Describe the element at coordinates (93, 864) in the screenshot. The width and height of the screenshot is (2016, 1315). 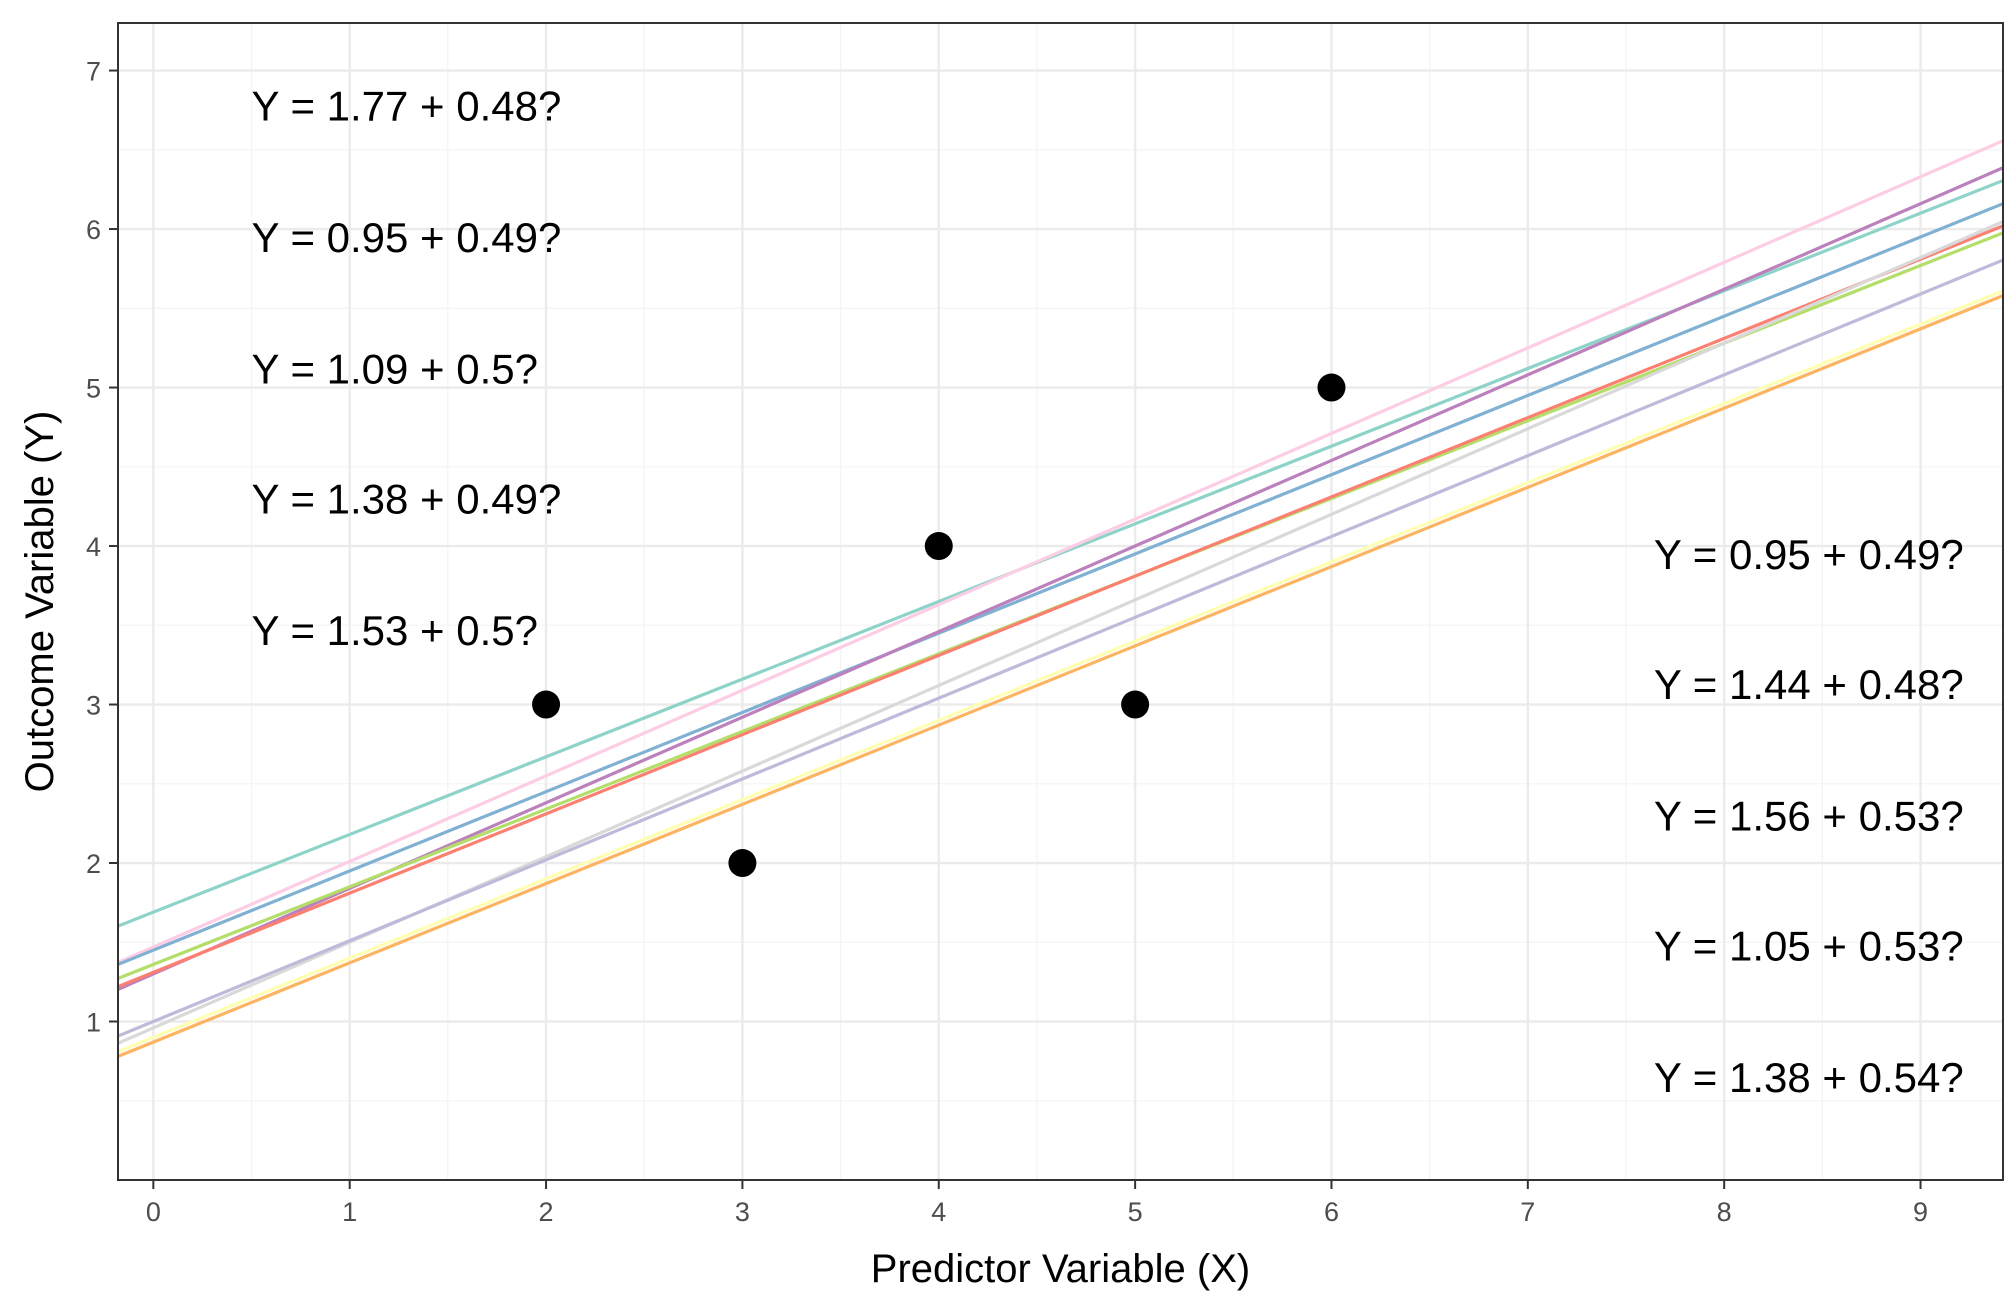
I see `y-tick-label: 2` at that location.